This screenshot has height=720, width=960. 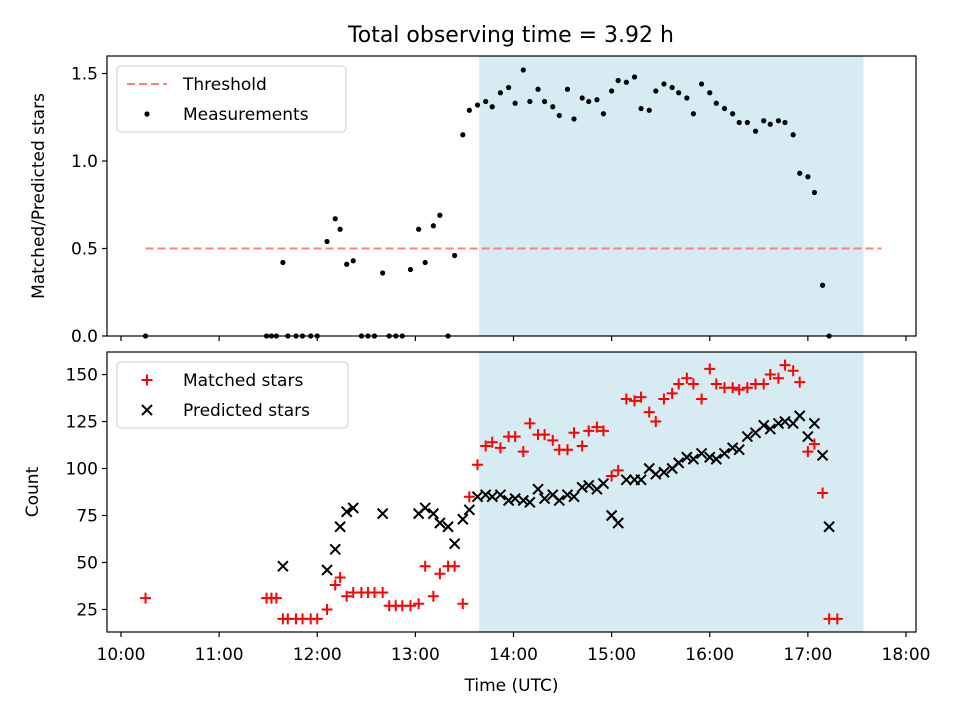 What do you see at coordinates (82, 376) in the screenshot?
I see `y-tick-label: 150` at bounding box center [82, 376].